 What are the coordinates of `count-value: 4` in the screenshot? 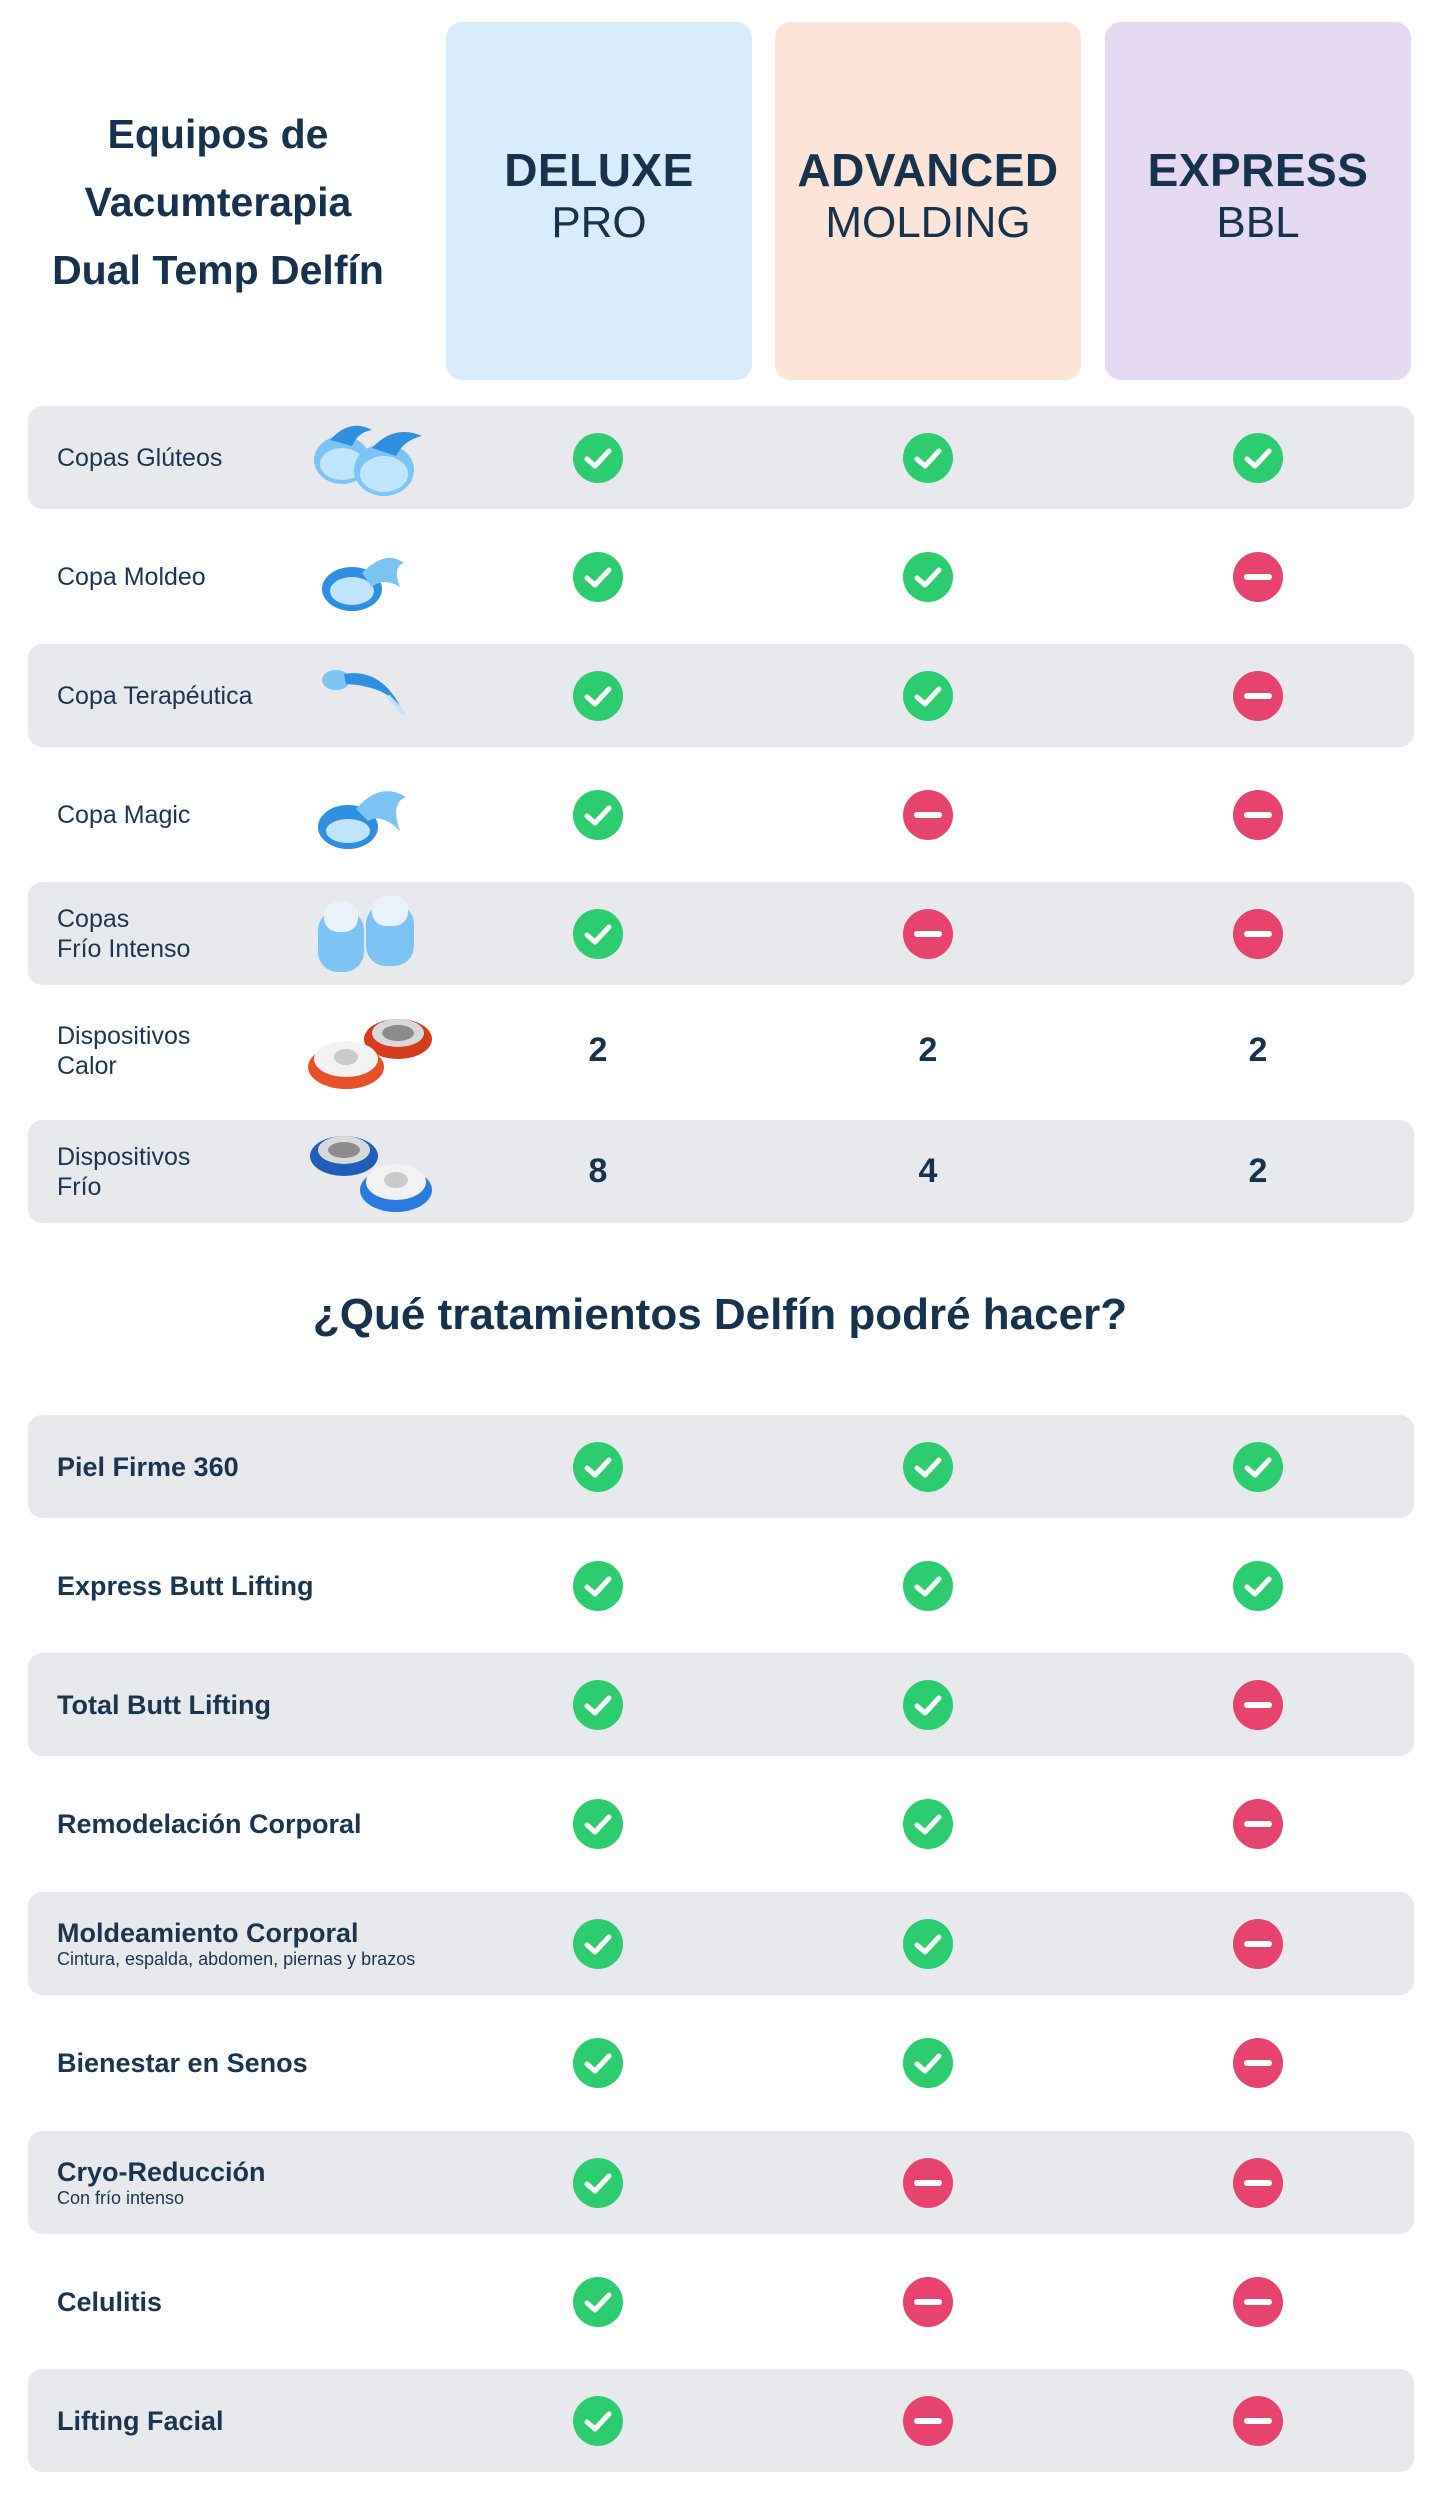 It's located at (928, 1171).